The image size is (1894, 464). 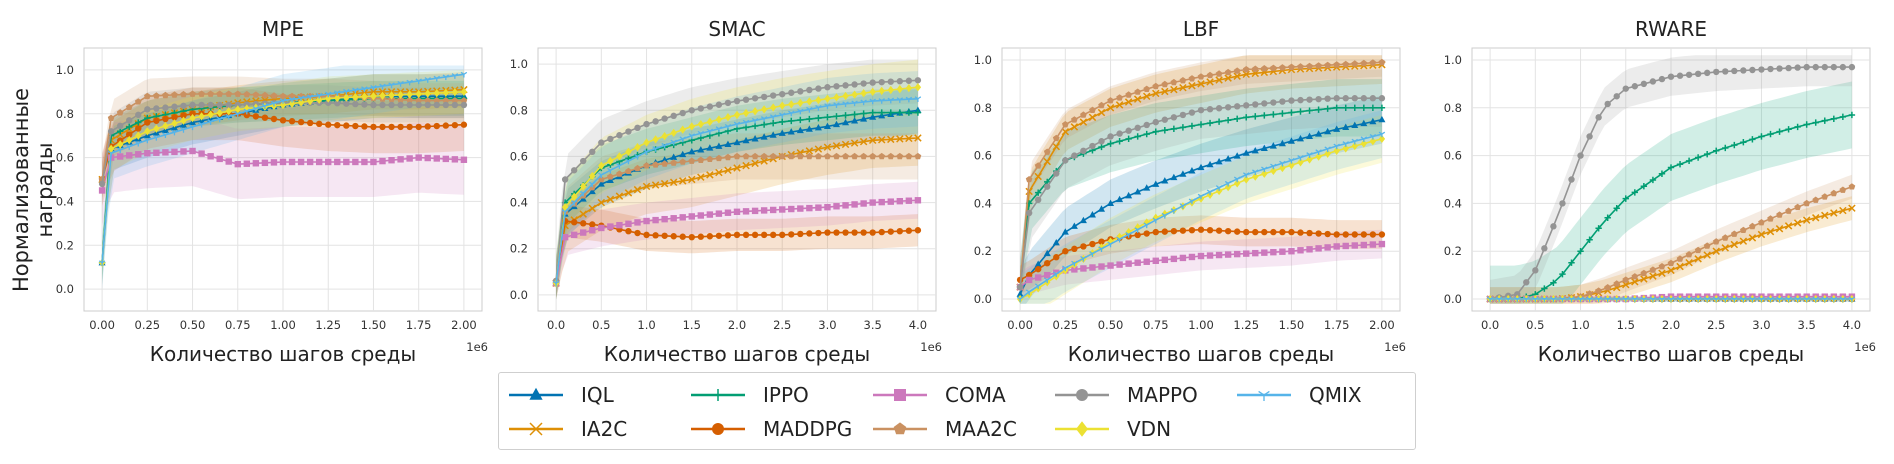 I want to click on x-tick-label: 0.00, so click(x=102, y=325).